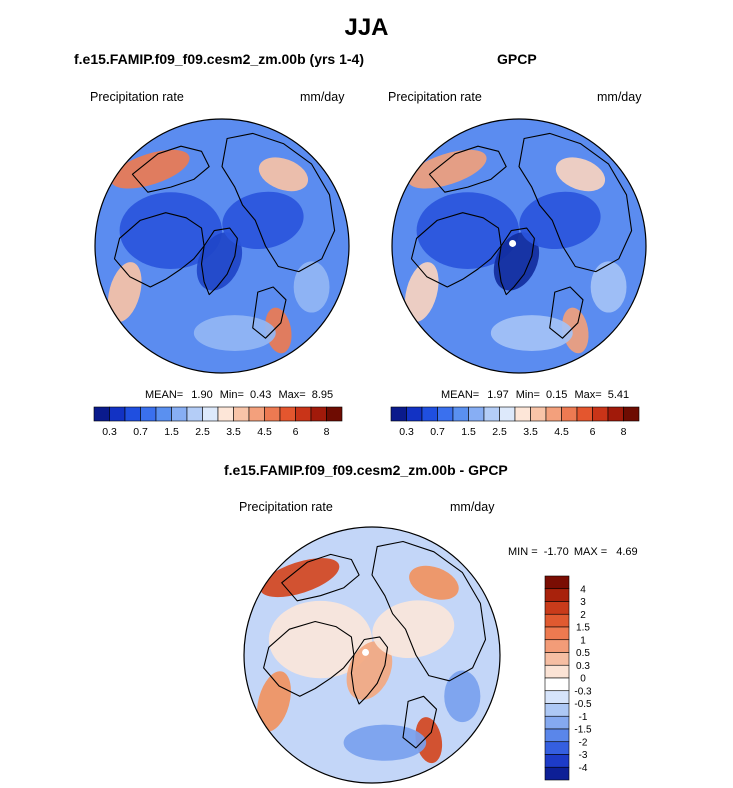 This screenshot has width=733, height=788. I want to click on panel3-colorbar-tick: 1, so click(583, 640).